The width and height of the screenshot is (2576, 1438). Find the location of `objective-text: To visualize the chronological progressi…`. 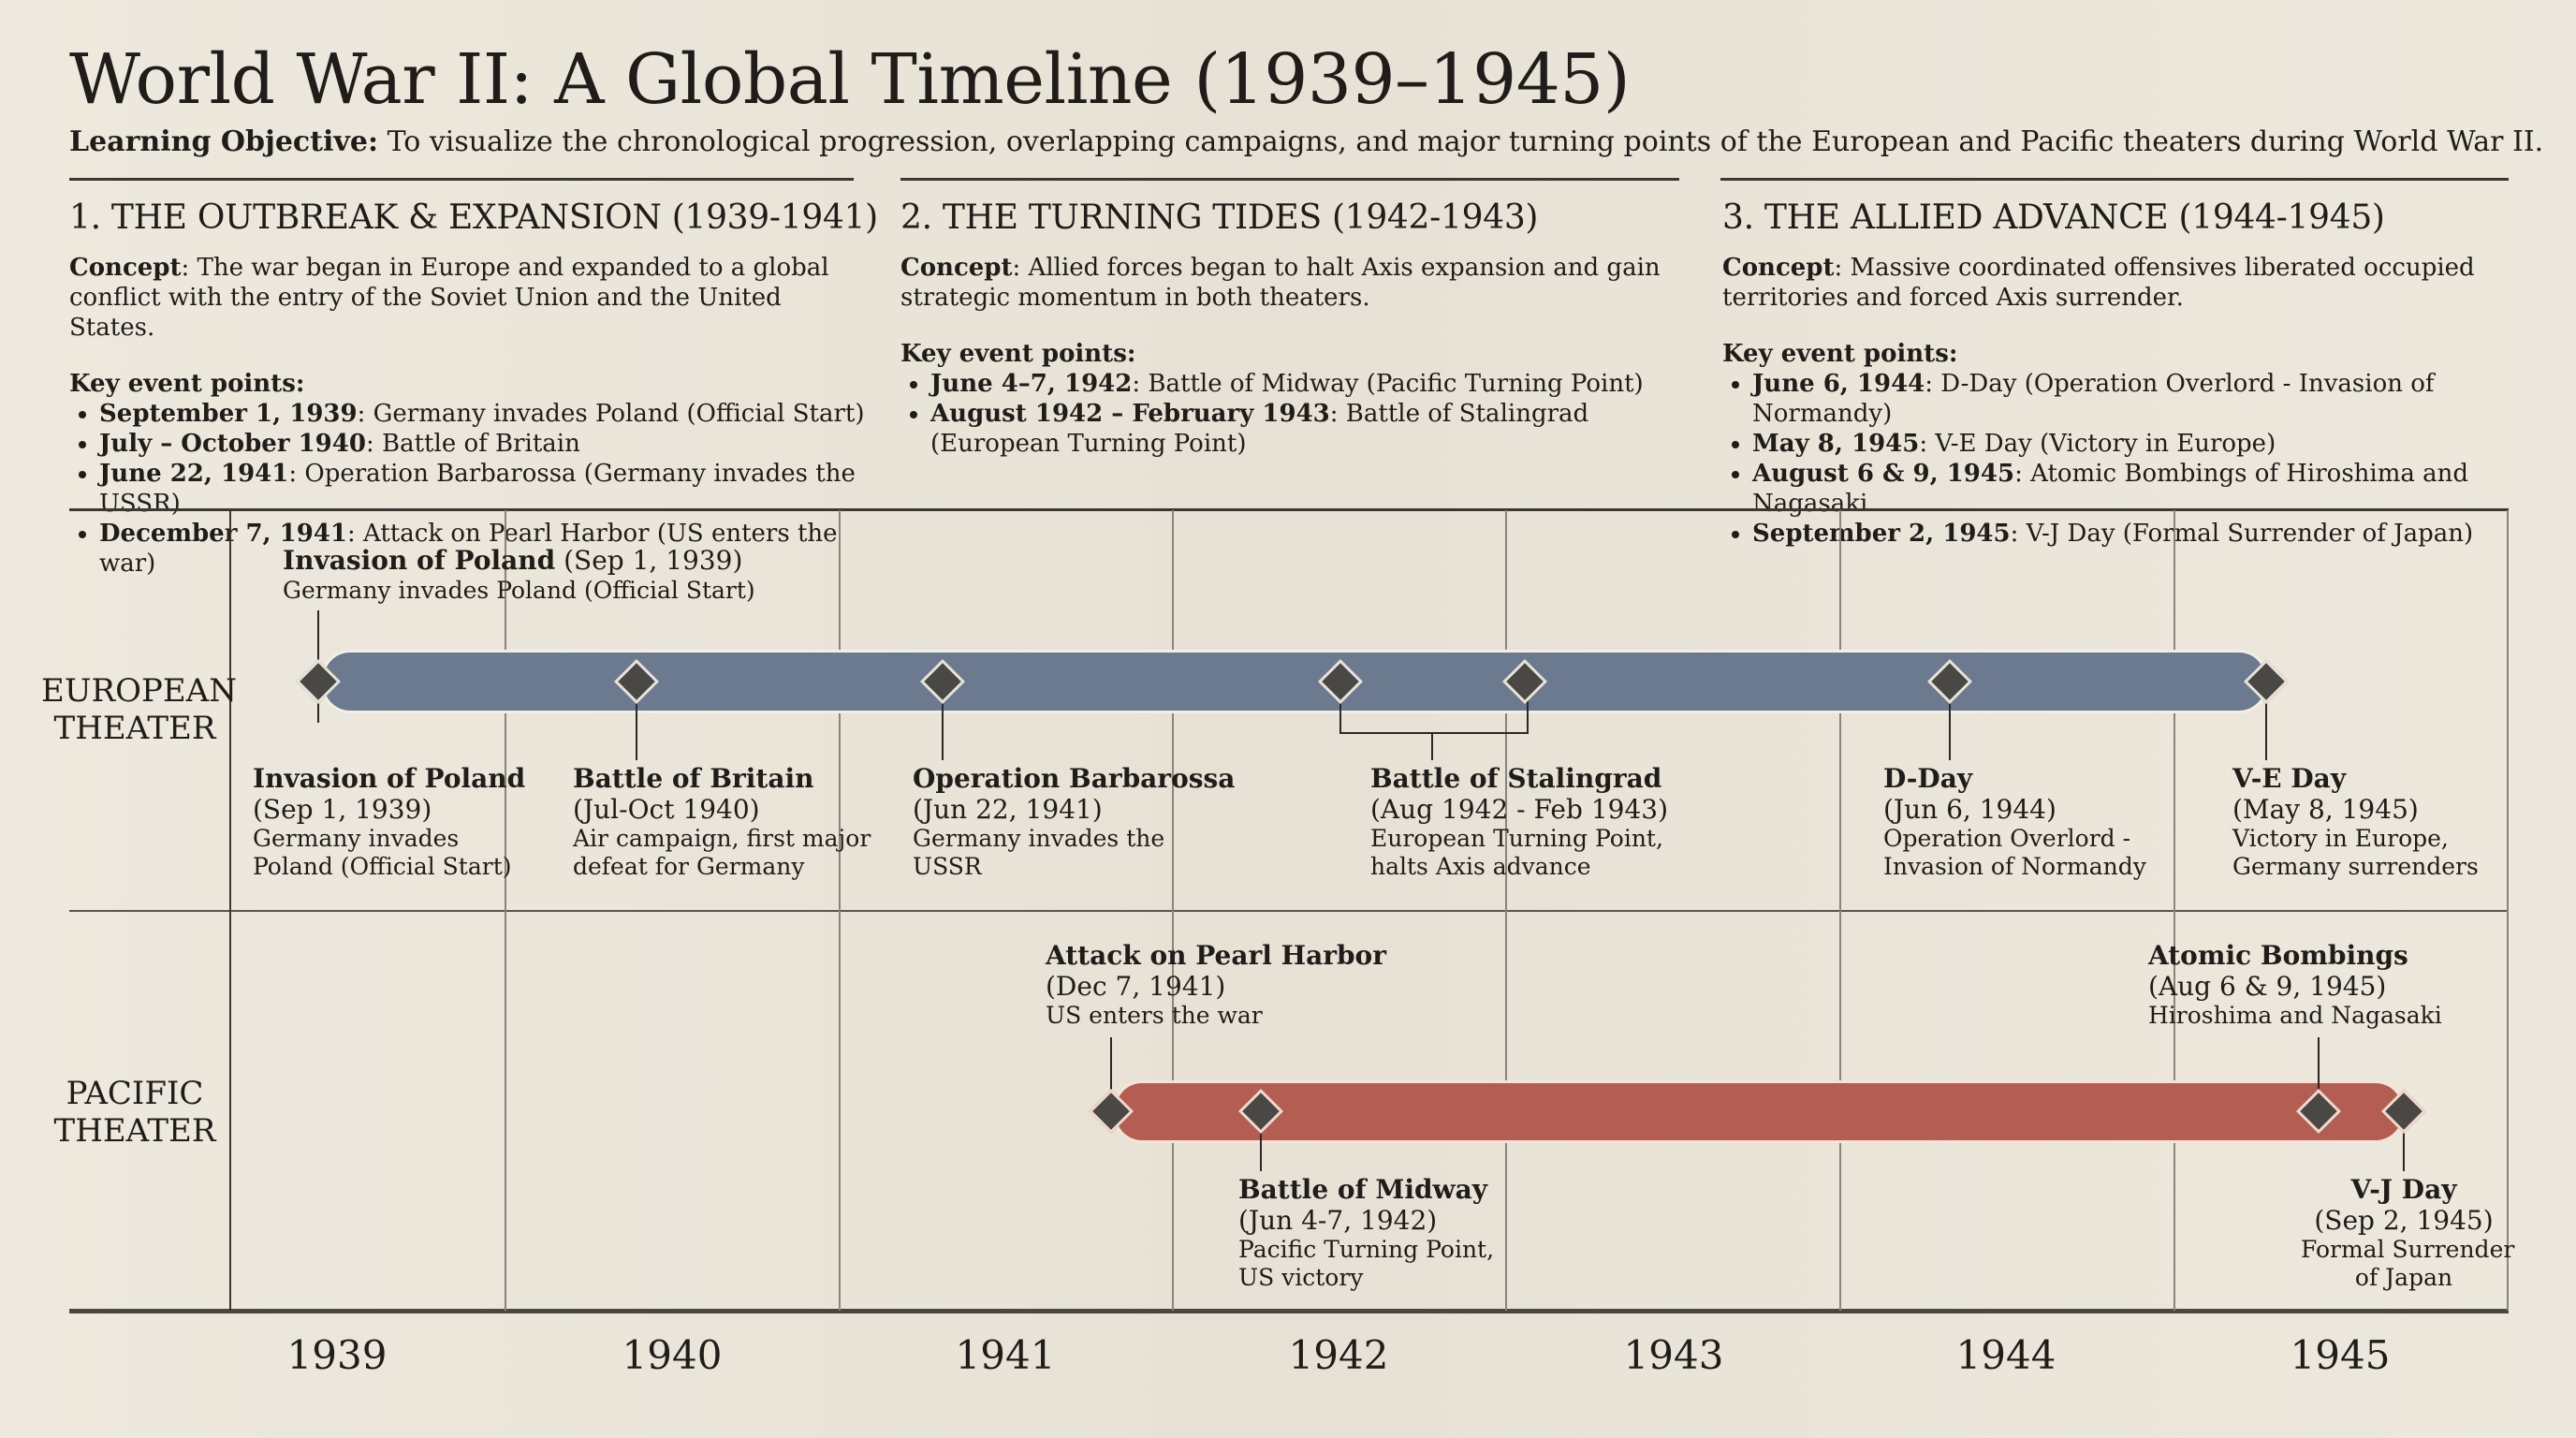

objective-text: To visualize the chronological progressi… is located at coordinates (1461, 141).